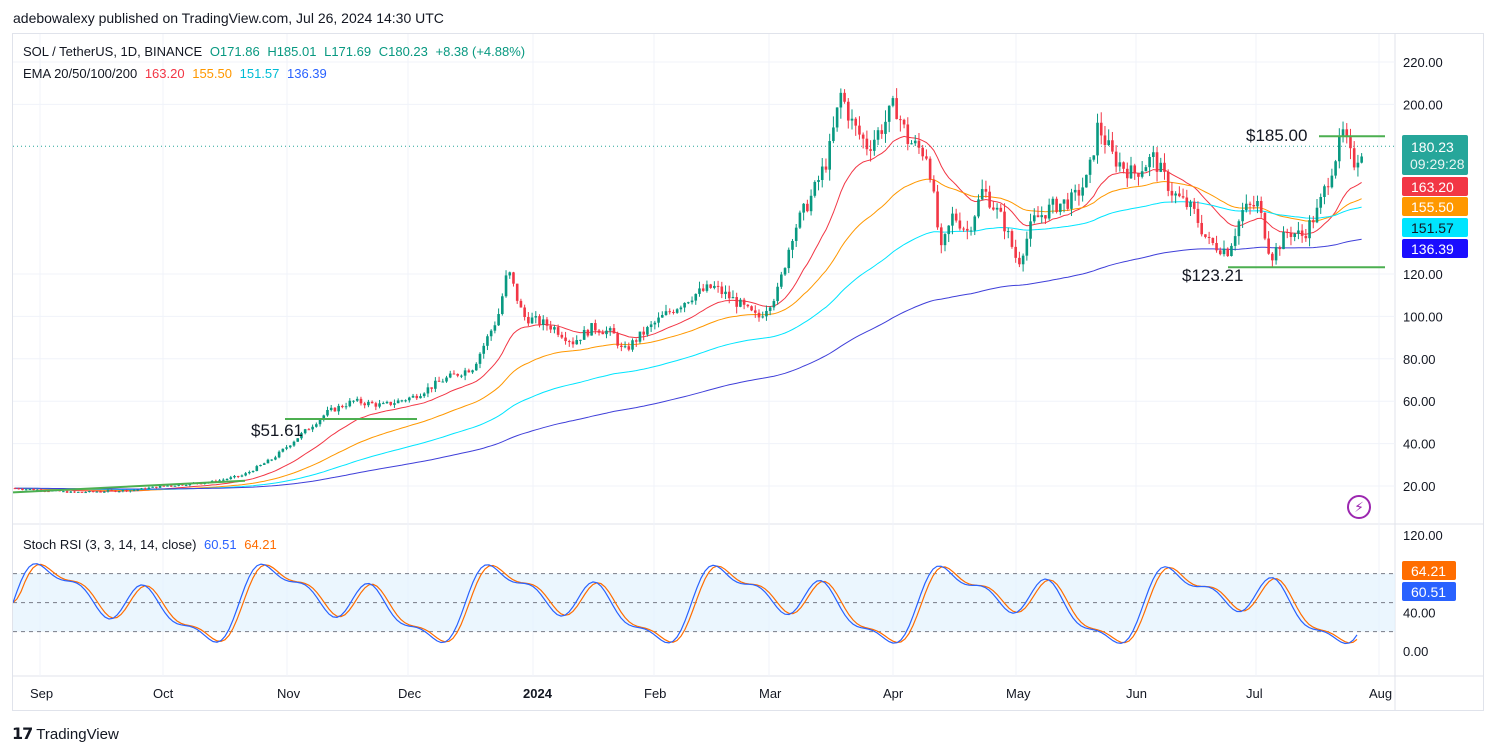 The width and height of the screenshot is (1496, 756). Describe the element at coordinates (1419, 359) in the screenshot. I see `price-tick-label: 80.00` at that location.